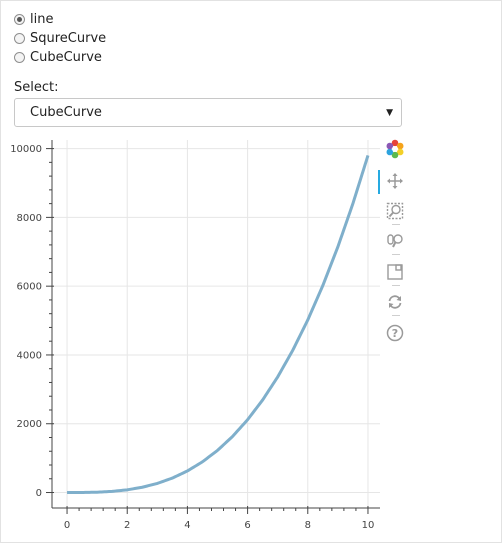  What do you see at coordinates (389, 112) in the screenshot?
I see `select-dropdown-arrow-icon: ▼` at bounding box center [389, 112].